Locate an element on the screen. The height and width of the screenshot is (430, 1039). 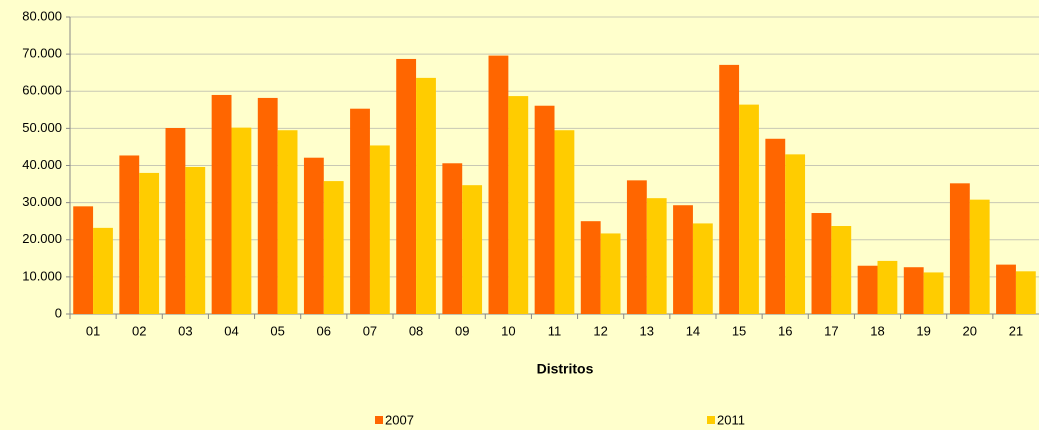
x-tick-label: 12 is located at coordinates (600, 330).